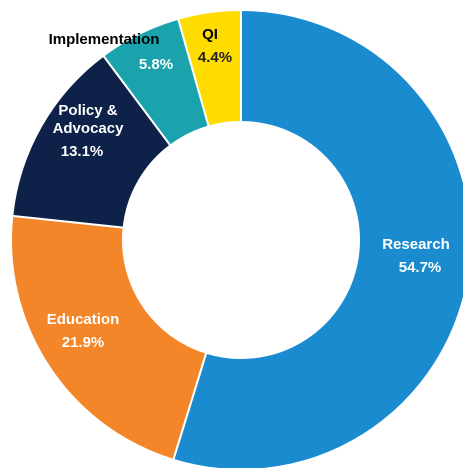 This screenshot has width=463, height=468. I want to click on value-label: 54.7%, so click(420, 267).